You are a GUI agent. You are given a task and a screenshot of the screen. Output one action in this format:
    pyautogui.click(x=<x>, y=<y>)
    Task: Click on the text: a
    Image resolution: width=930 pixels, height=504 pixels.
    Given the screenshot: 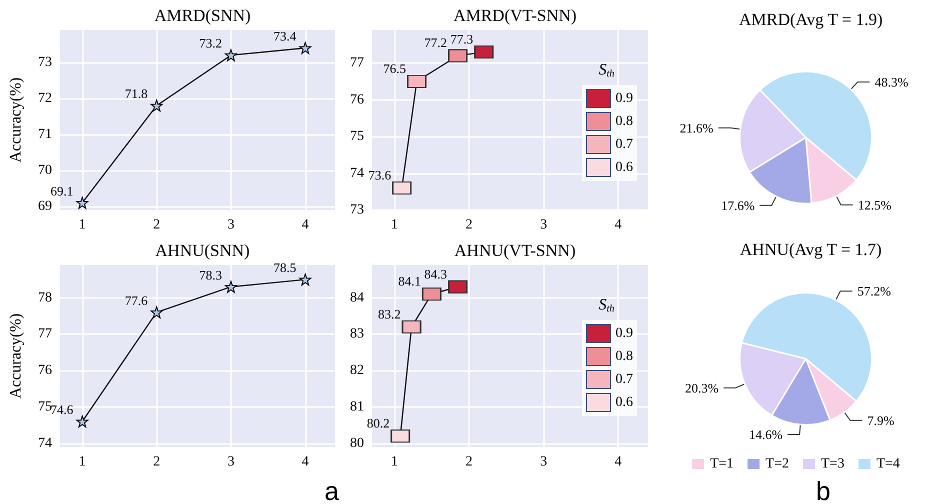 What is the action you would take?
    pyautogui.click(x=332, y=490)
    